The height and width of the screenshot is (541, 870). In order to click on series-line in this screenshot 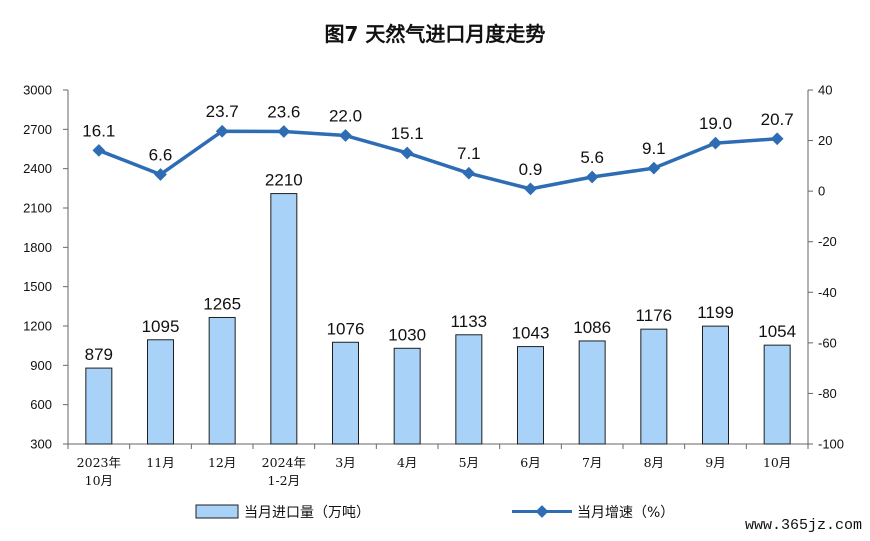, I will do `click(438, 160)`.